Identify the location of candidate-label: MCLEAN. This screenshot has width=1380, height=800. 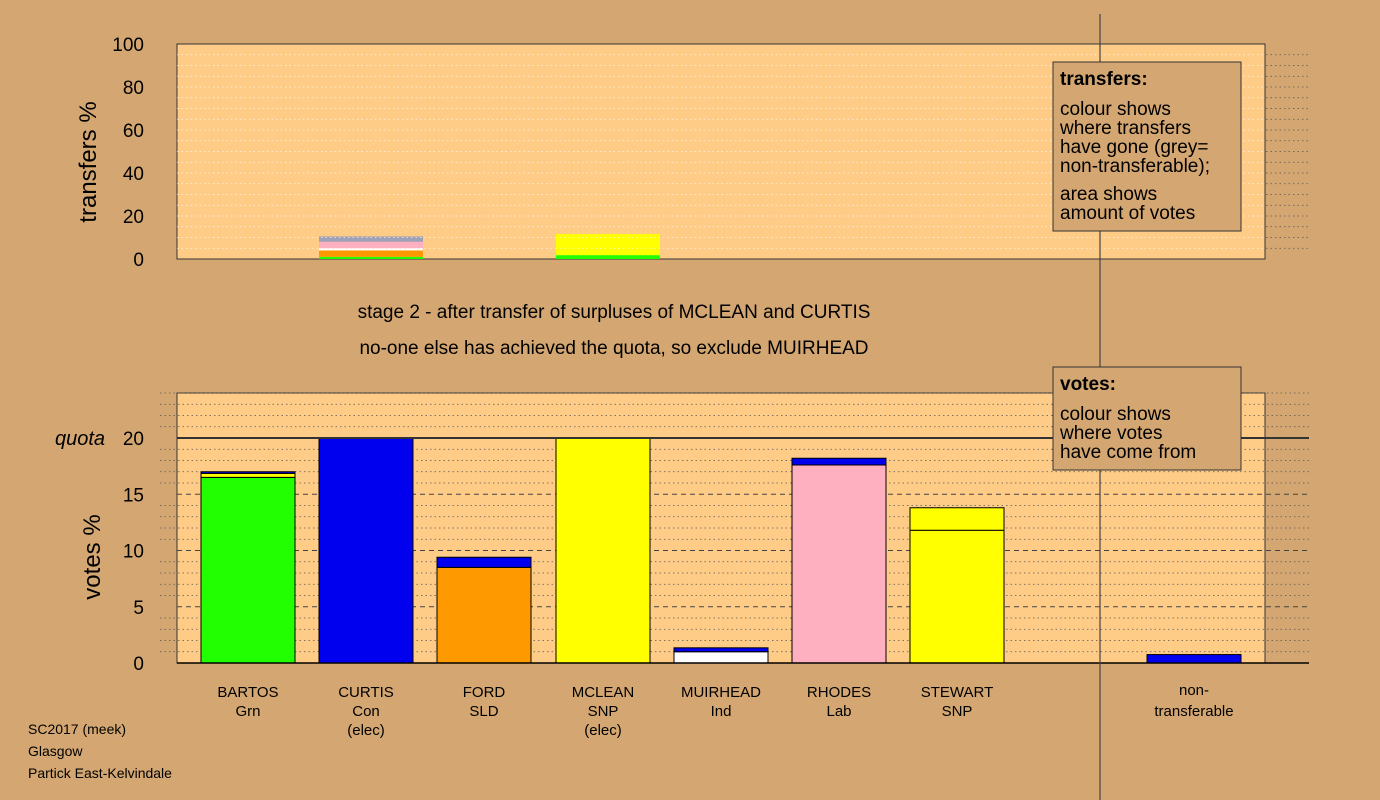
(603, 692).